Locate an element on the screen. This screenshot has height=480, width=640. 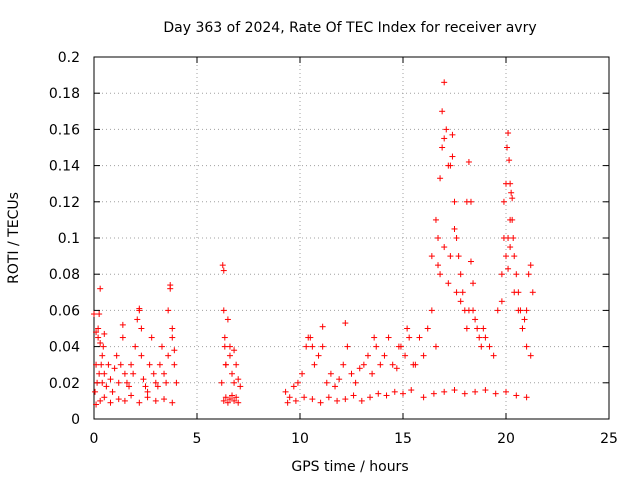
x-tick-label: 25 is located at coordinates (609, 439).